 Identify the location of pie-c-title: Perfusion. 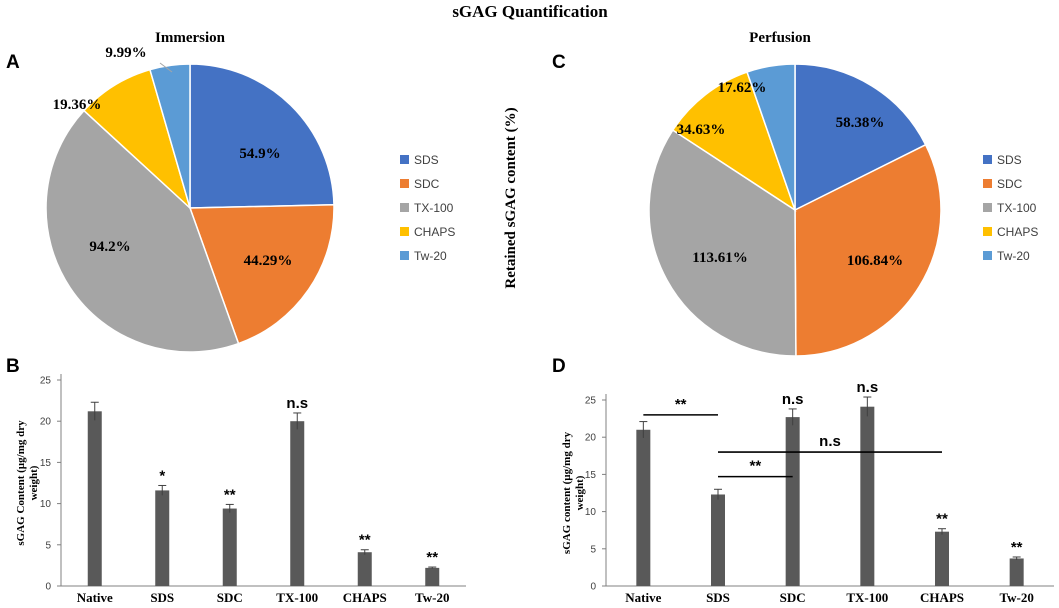
(780, 38).